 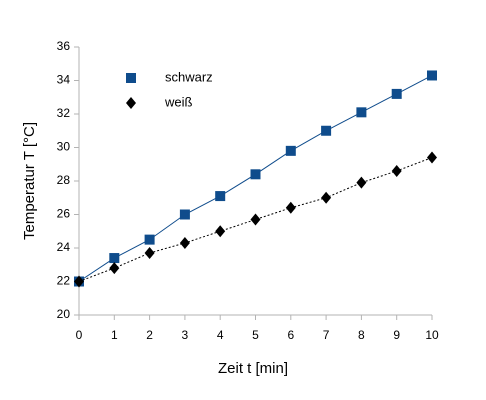 I want to click on y-tick-label: 30, so click(x=64, y=147).